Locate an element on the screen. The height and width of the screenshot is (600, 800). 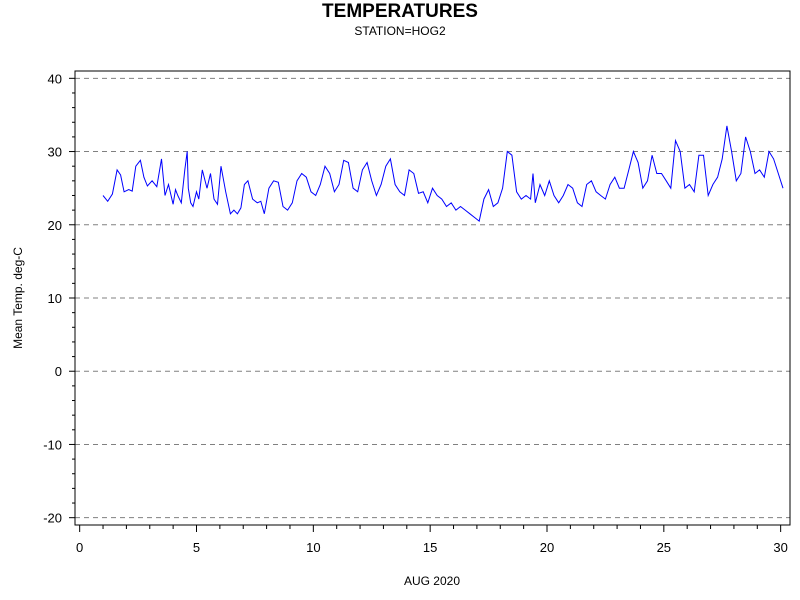
x-tick-label: 20 is located at coordinates (547, 547).